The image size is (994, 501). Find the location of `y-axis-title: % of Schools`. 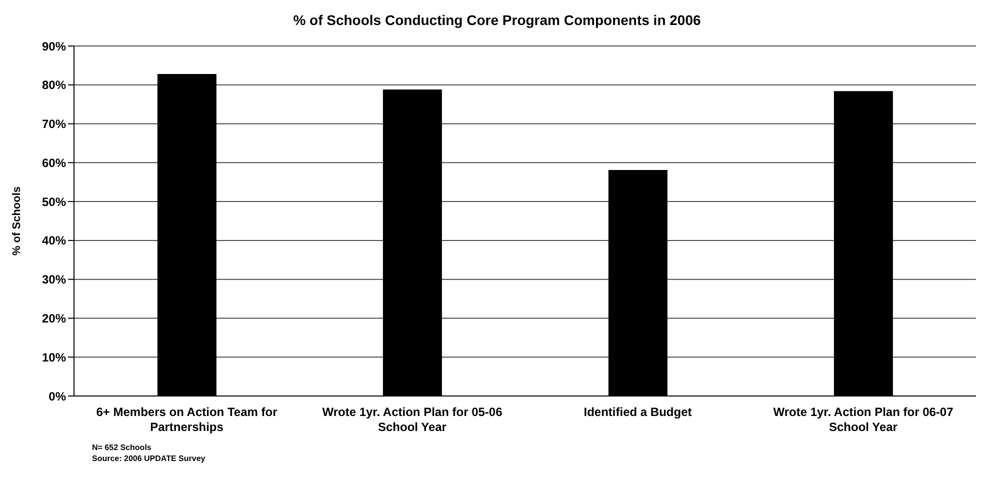

y-axis-title: % of Schools is located at coordinates (16, 221).